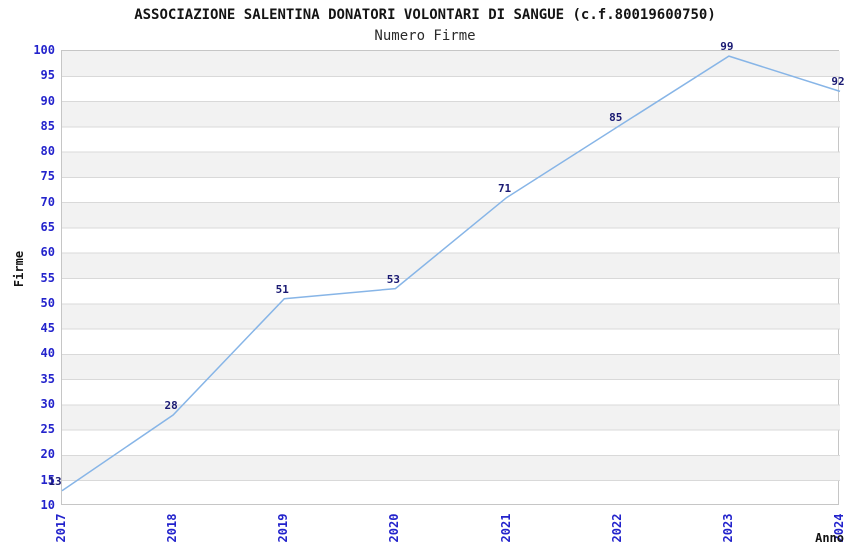 The height and width of the screenshot is (550, 850). Describe the element at coordinates (829, 538) in the screenshot. I see `x-axis-title: Anno` at that location.